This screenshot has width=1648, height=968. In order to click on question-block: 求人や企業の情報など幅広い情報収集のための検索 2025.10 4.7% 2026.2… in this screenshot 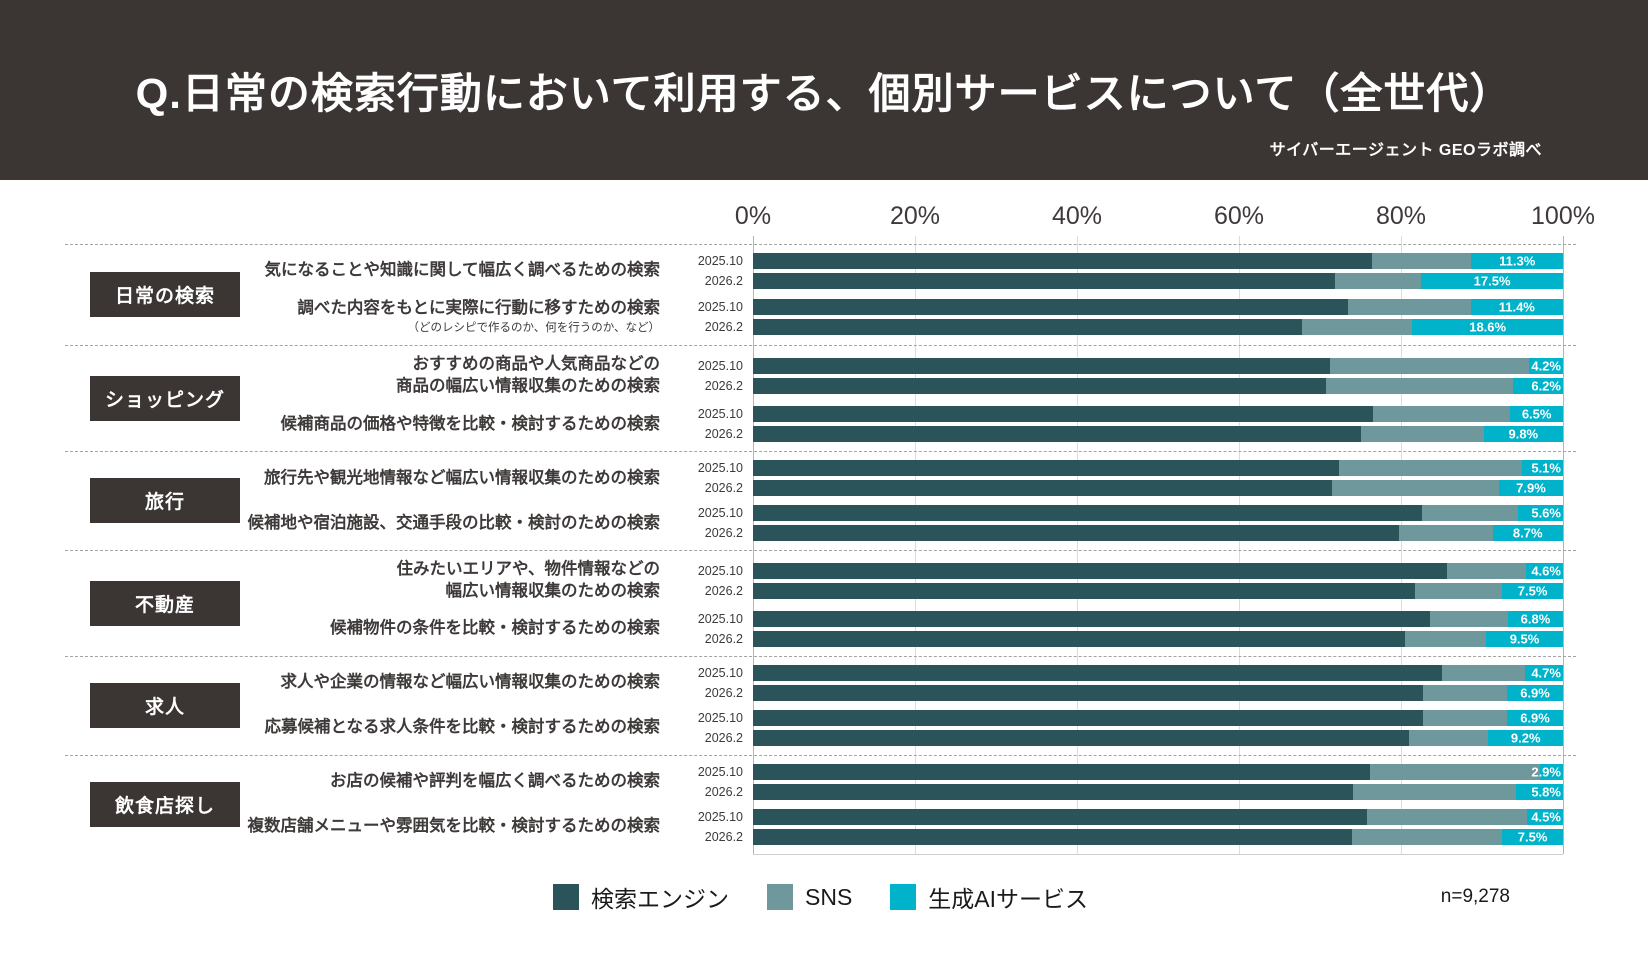, I will do `click(908, 683)`.